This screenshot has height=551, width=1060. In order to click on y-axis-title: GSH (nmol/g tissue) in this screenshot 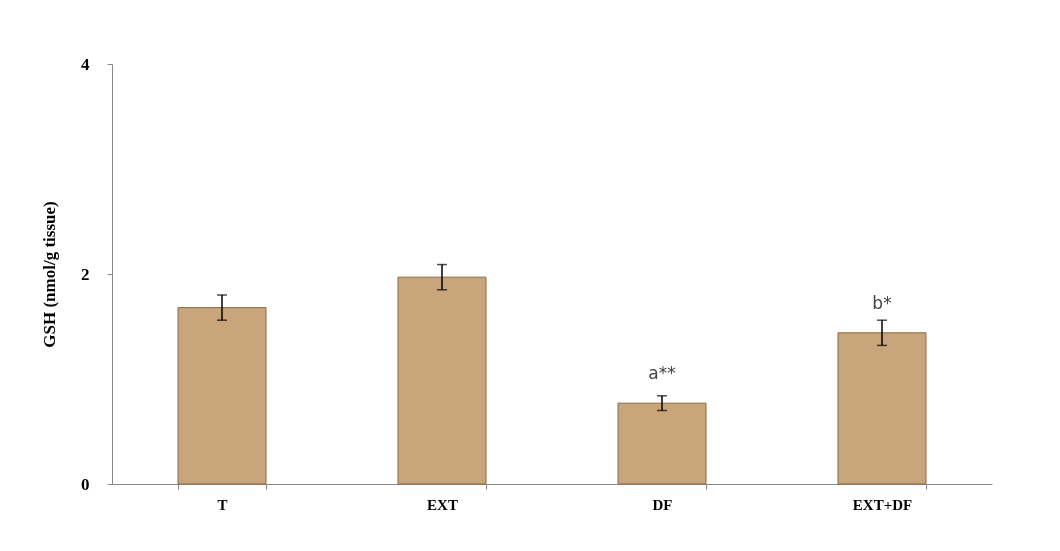, I will do `click(49, 274)`.